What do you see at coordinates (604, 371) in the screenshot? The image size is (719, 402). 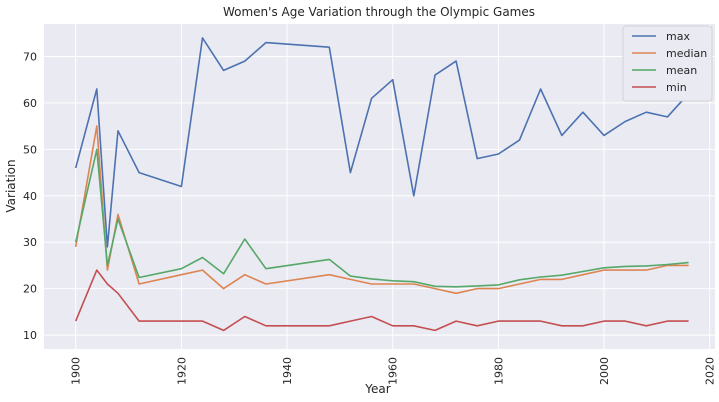 I see `x-tick-label: 2000` at bounding box center [604, 371].